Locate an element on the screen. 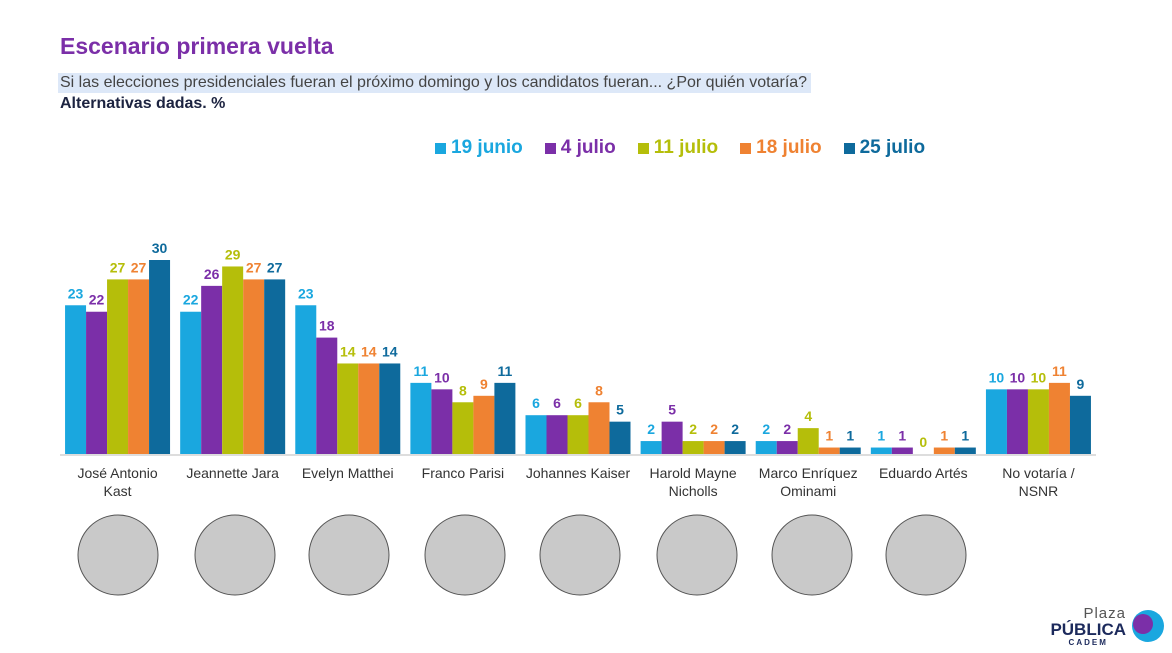  legend-label: 25 julio is located at coordinates (892, 147).